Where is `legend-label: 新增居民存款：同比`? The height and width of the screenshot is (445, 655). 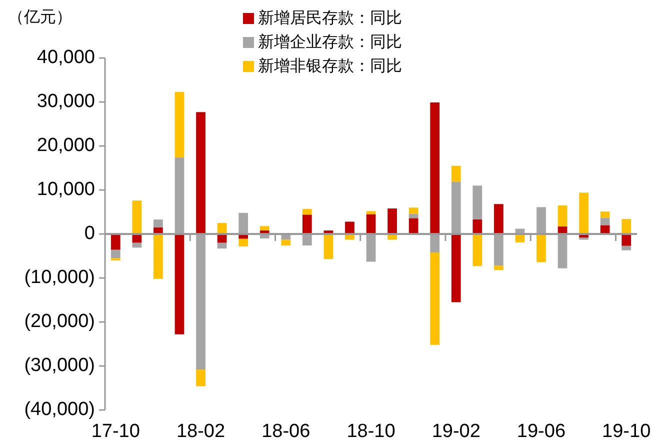
legend-label: 新增居民存款：同比 is located at coordinates (330, 18).